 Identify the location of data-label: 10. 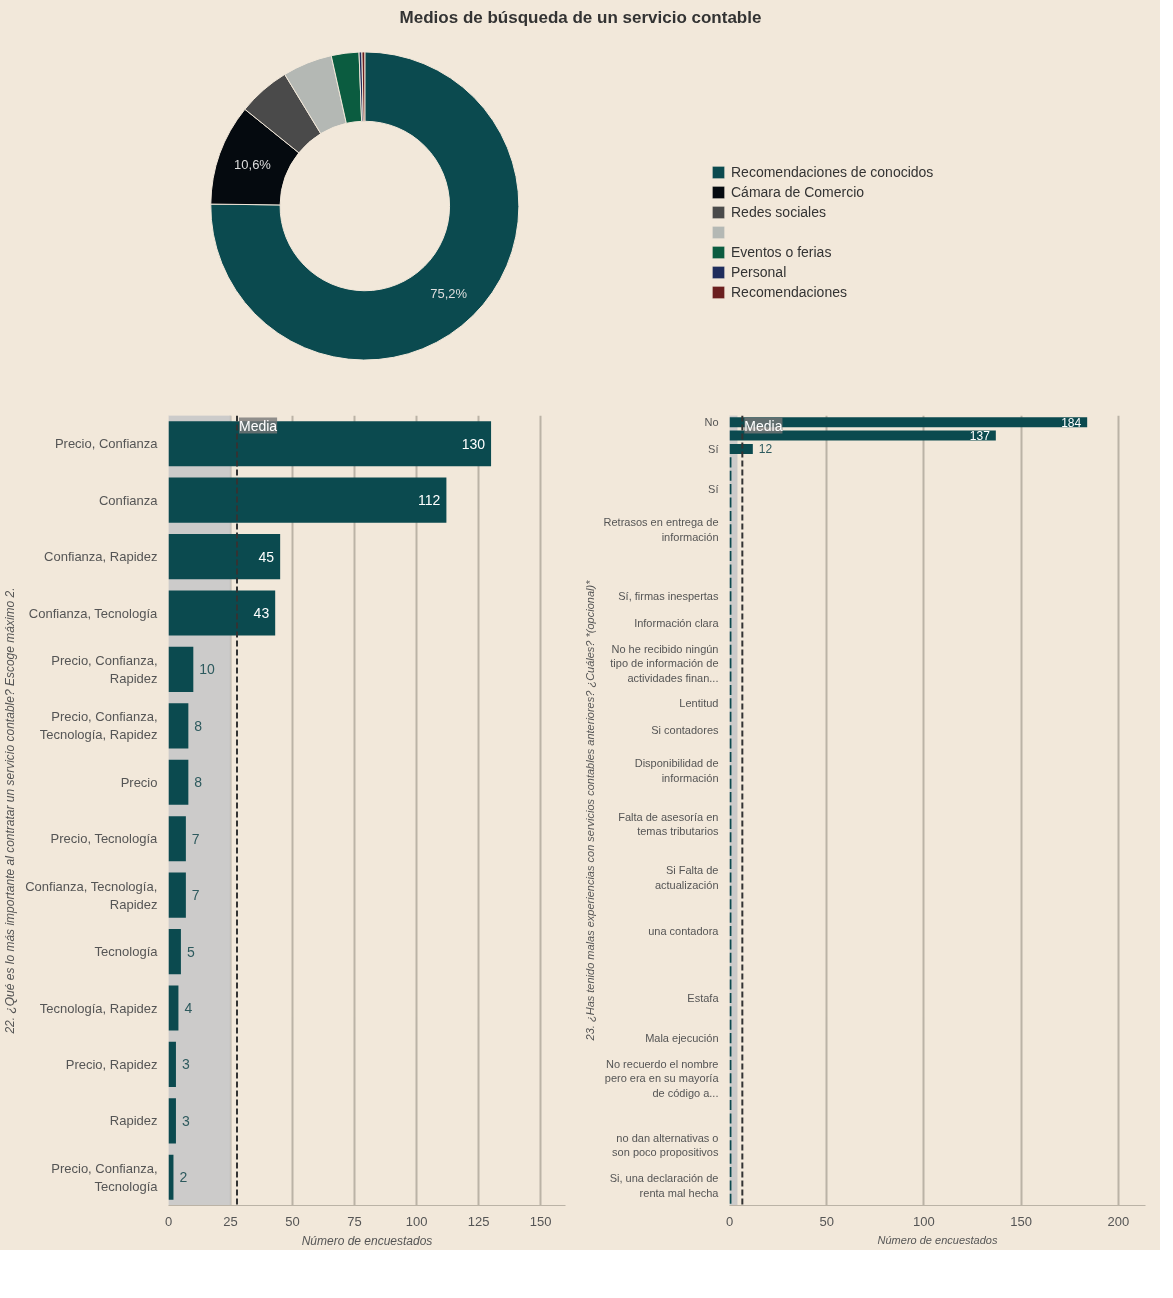
(207, 669).